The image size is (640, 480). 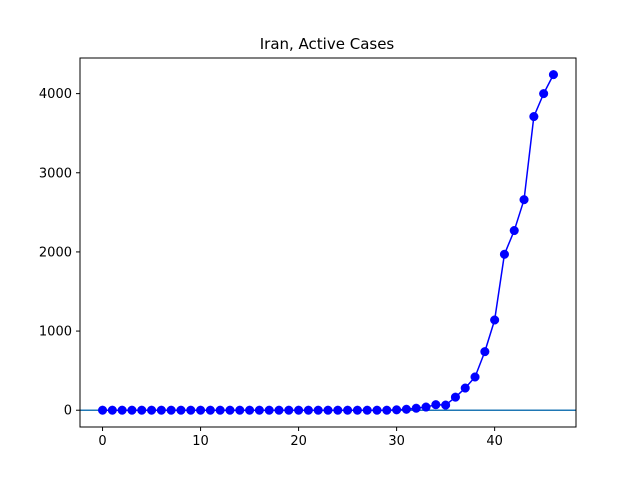 I want to click on x-tick-label: 40, so click(x=494, y=441).